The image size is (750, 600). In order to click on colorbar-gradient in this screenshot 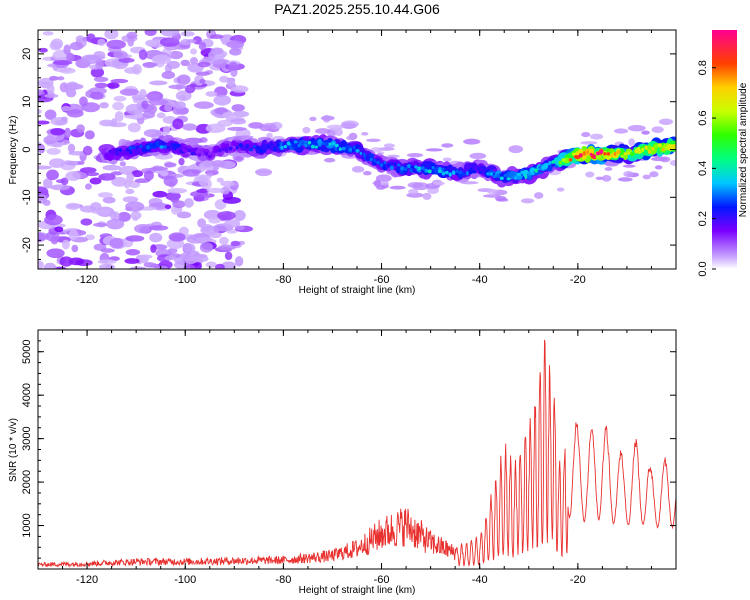, I will do `click(724, 149)`.